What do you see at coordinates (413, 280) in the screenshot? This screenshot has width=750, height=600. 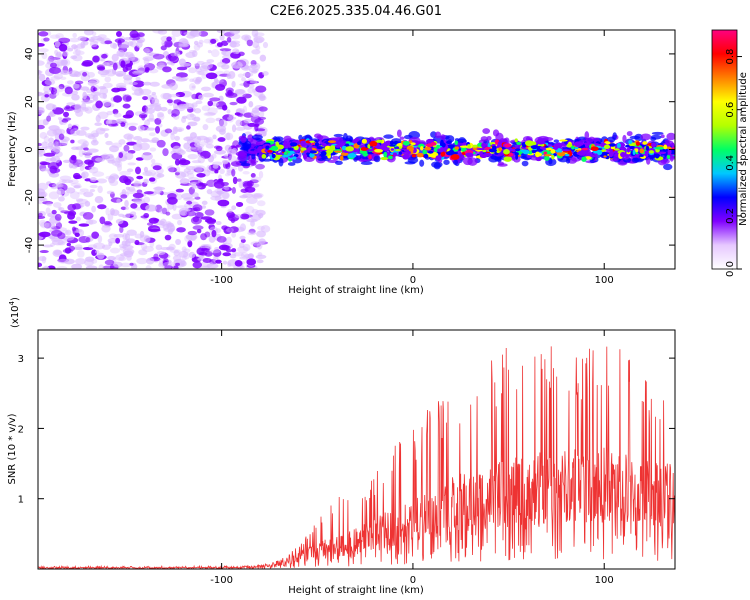 I see `spectrogram-x-tick-label: 0` at bounding box center [413, 280].